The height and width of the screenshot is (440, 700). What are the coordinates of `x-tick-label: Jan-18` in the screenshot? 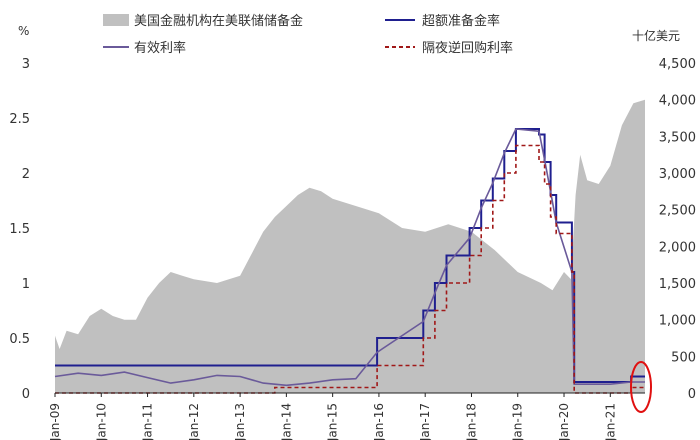 It's located at (471, 421).